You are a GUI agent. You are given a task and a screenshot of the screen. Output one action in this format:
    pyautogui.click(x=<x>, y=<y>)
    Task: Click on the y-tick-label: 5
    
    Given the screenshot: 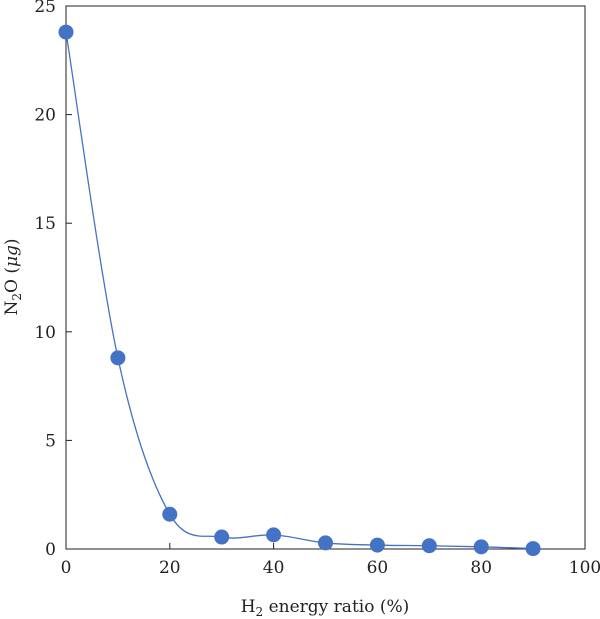 What is the action you would take?
    pyautogui.click(x=50, y=441)
    